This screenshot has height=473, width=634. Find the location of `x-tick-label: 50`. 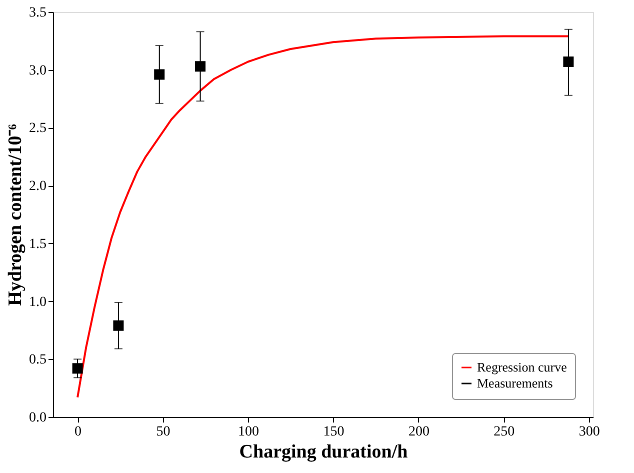

x-tick-label: 50 is located at coordinates (163, 432).